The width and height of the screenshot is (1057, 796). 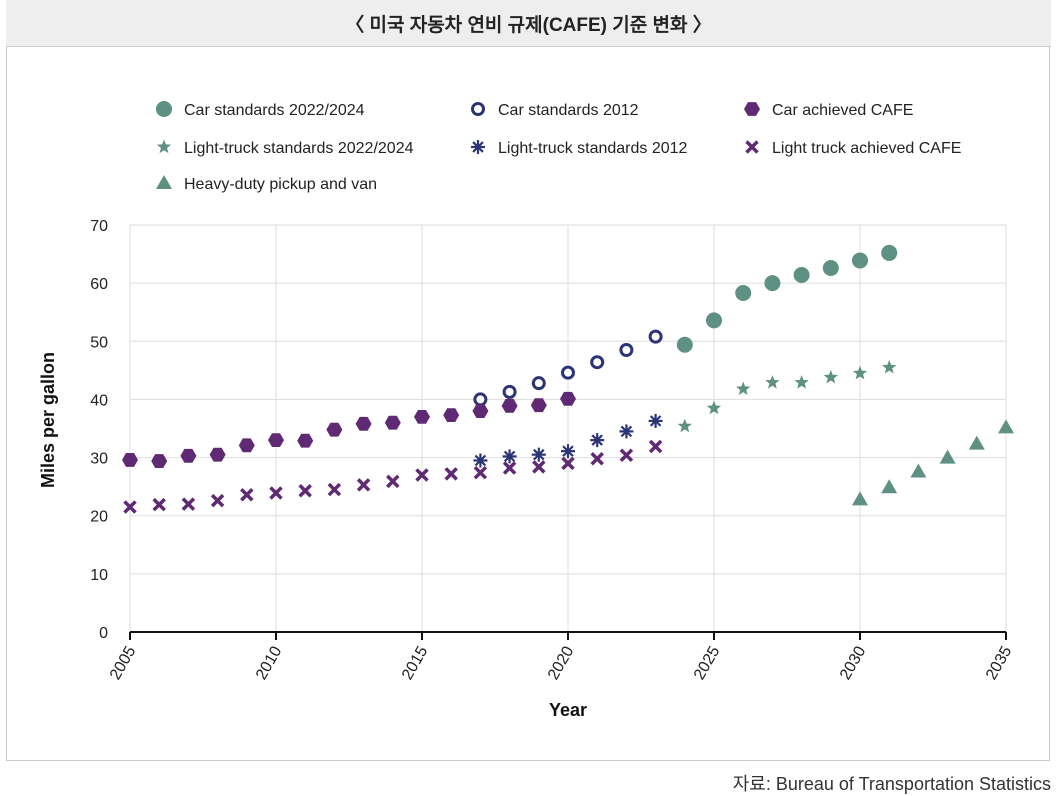 What do you see at coordinates (99, 342) in the screenshot?
I see `y-tick-label: 50` at bounding box center [99, 342].